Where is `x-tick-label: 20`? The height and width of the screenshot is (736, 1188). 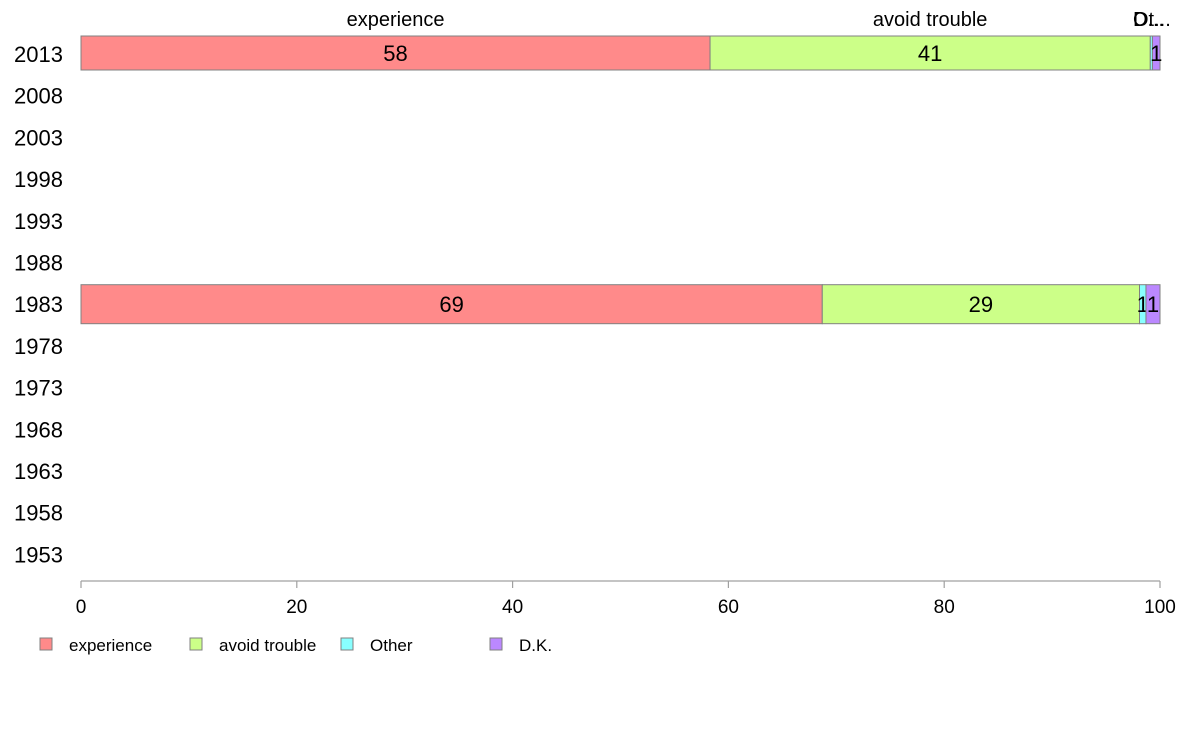 x-tick-label: 20 is located at coordinates (296, 607).